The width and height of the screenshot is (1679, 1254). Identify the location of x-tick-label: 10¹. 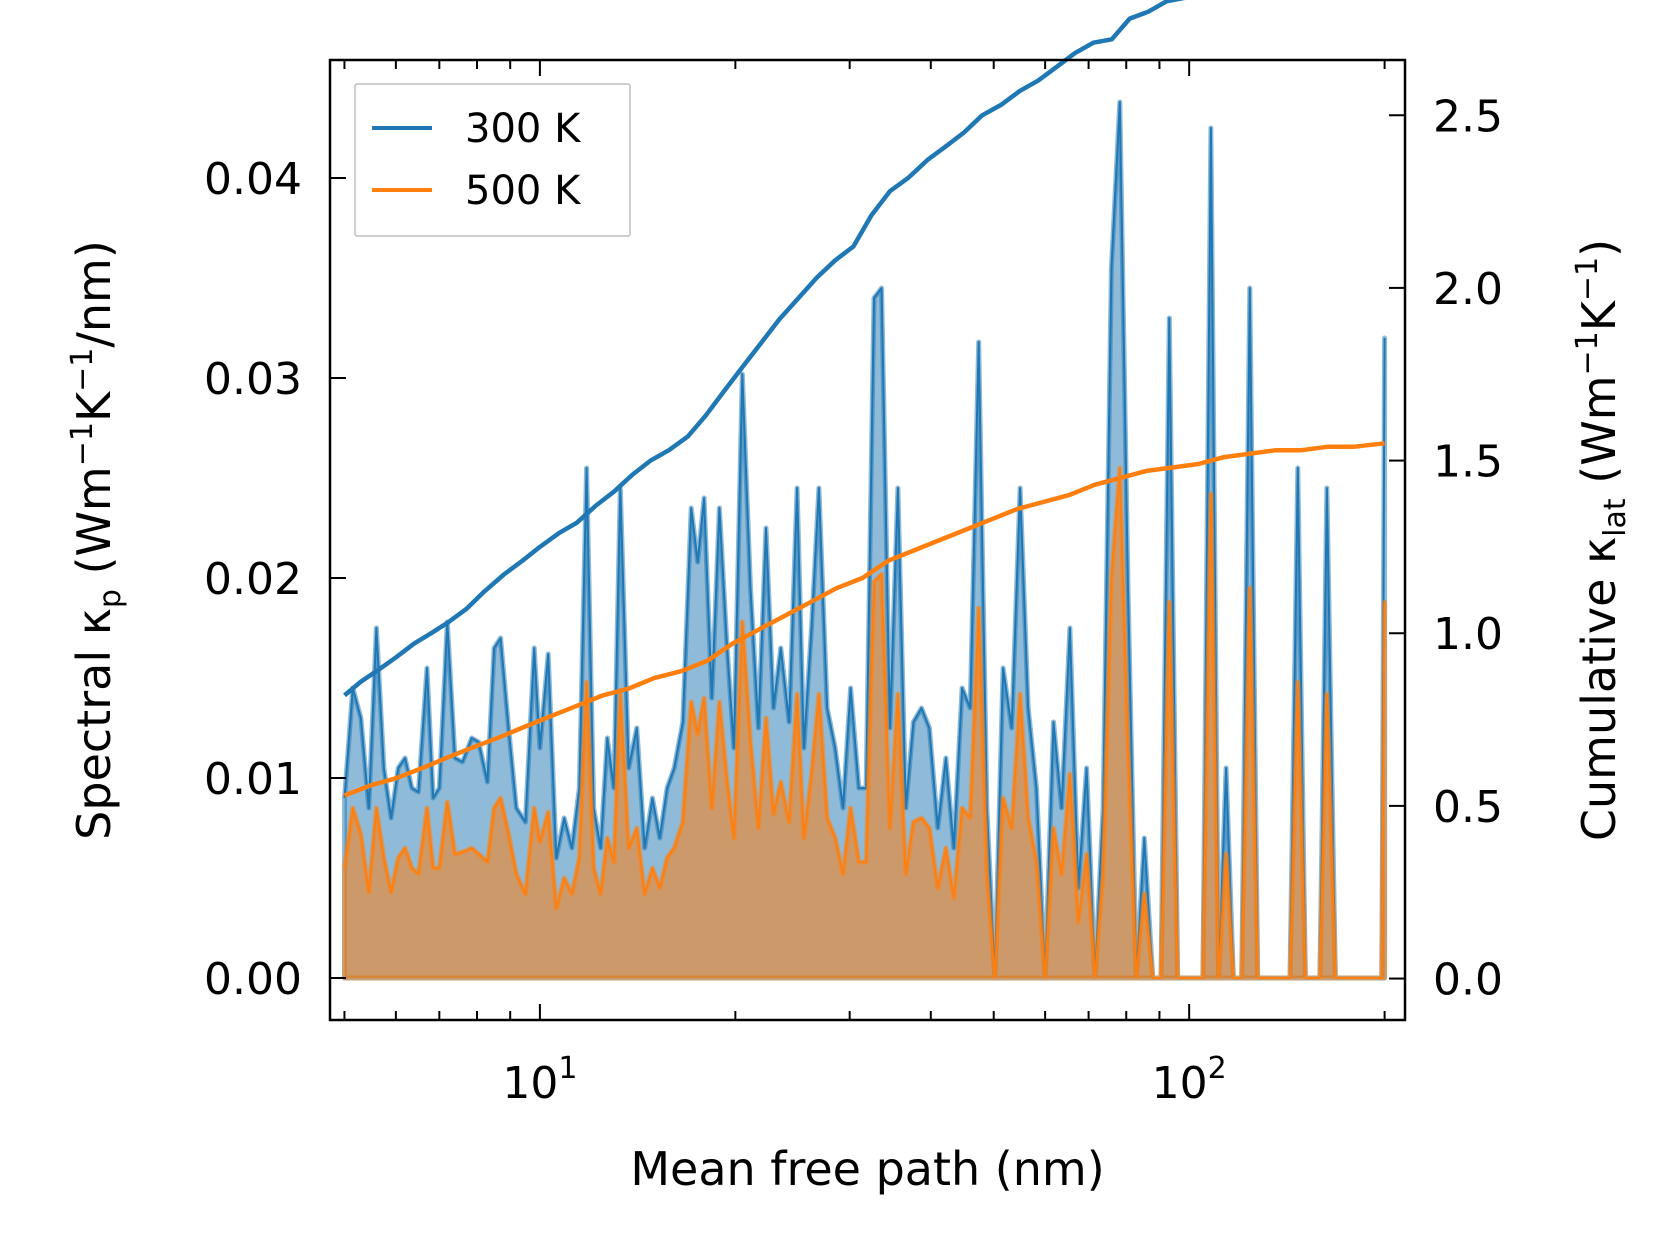
(539, 1080).